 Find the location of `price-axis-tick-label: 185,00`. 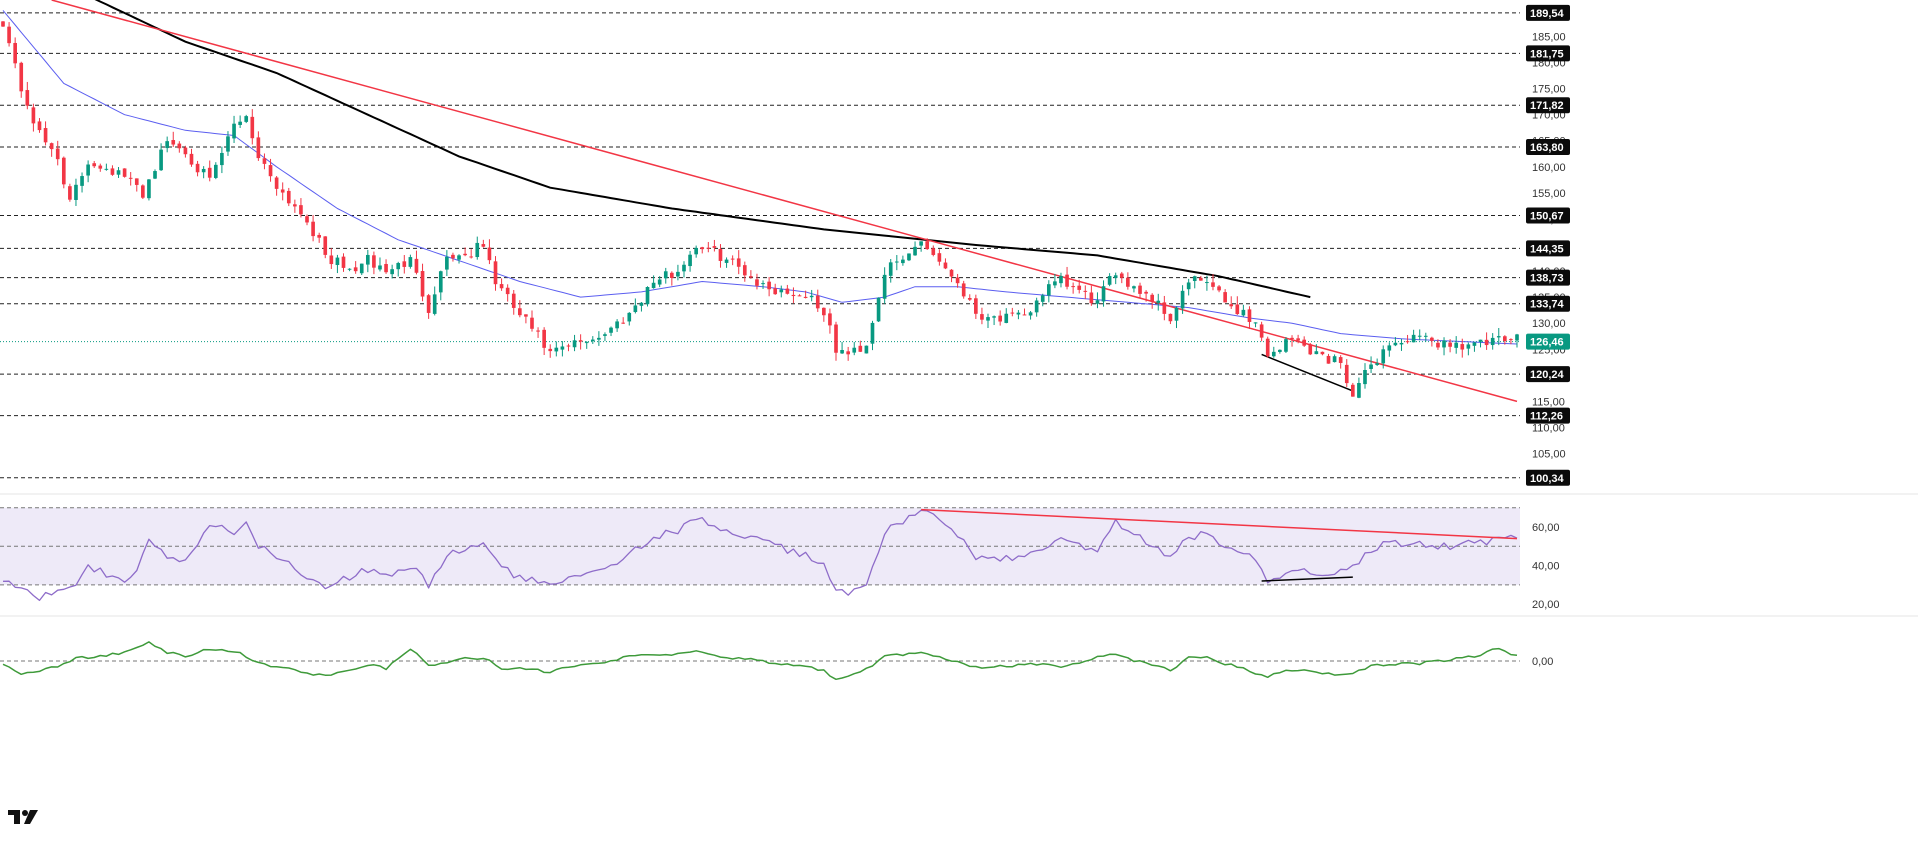

price-axis-tick-label: 185,00 is located at coordinates (1549, 37).